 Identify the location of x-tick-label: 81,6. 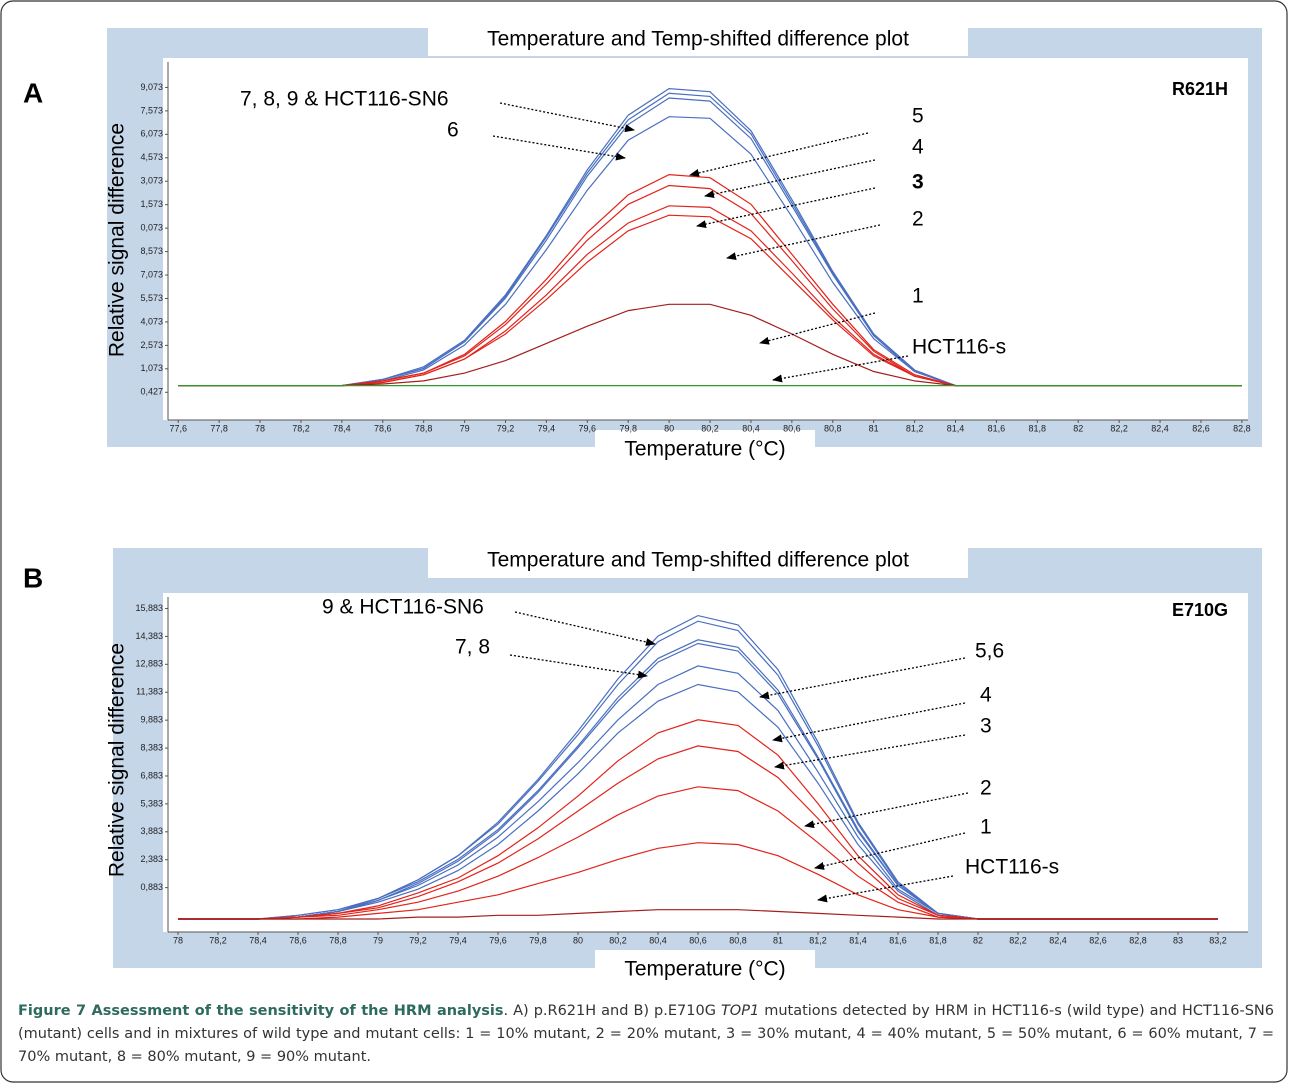
(997, 428).